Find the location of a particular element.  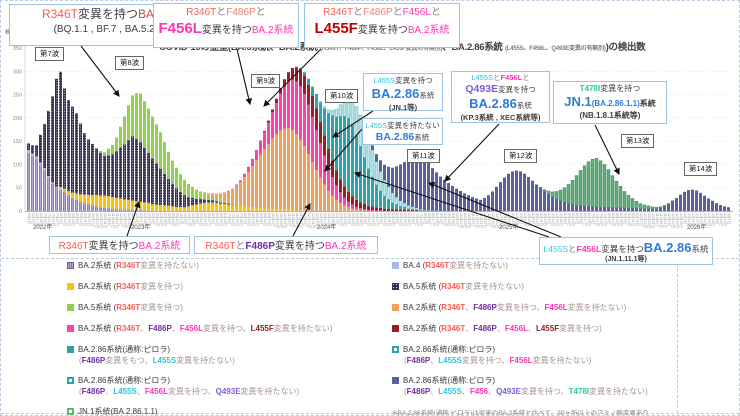

svg-text: 8月15日 is located at coordinates (249, 219).